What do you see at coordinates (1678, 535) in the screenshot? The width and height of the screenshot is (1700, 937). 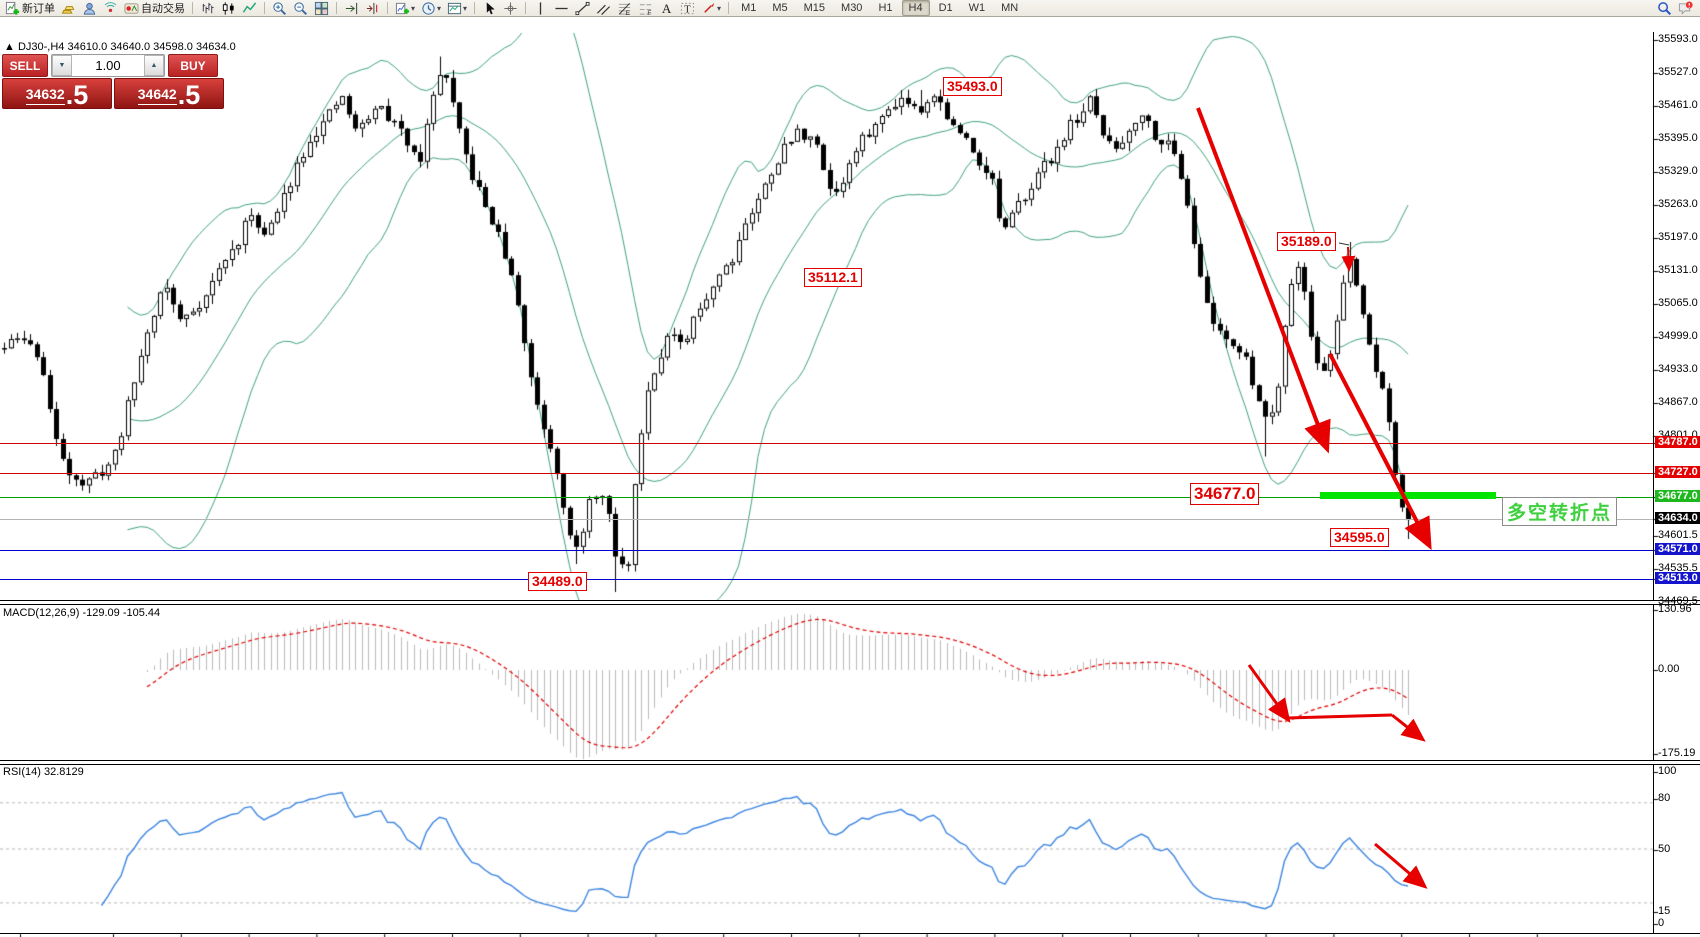 I see `price-axis-label: 34601.5` at bounding box center [1678, 535].